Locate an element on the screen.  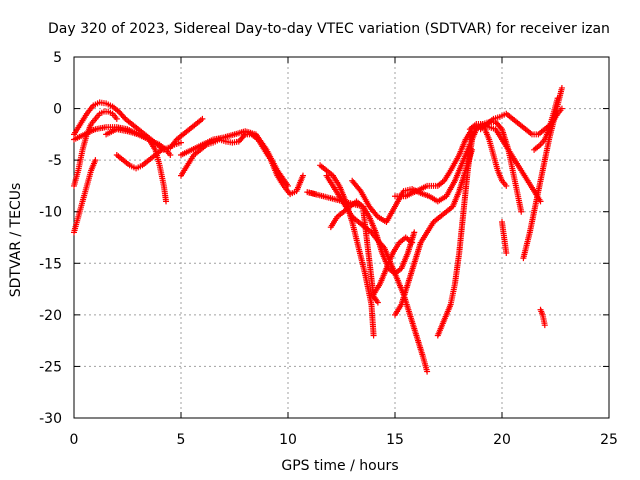
series-arc14 is located at coordinates (434, 232).